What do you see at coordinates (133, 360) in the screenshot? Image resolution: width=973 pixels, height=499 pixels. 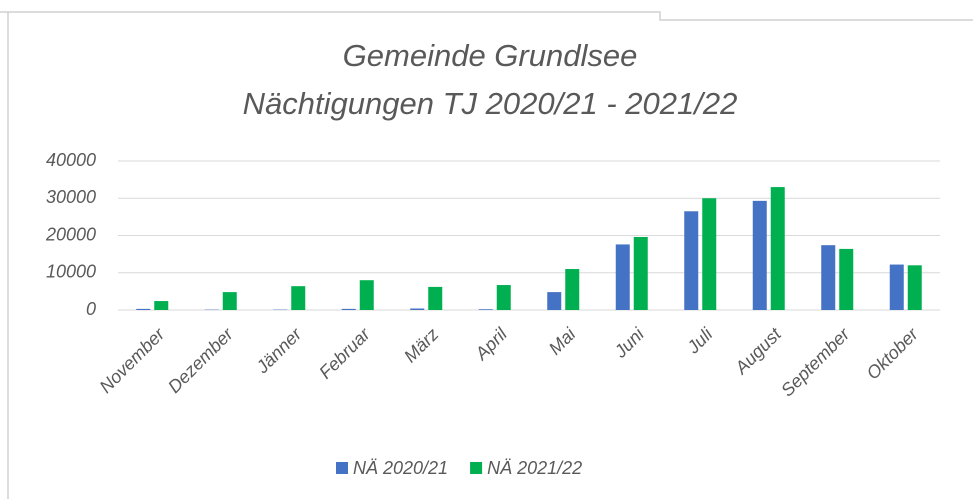 I see `x-tick-label: November` at bounding box center [133, 360].